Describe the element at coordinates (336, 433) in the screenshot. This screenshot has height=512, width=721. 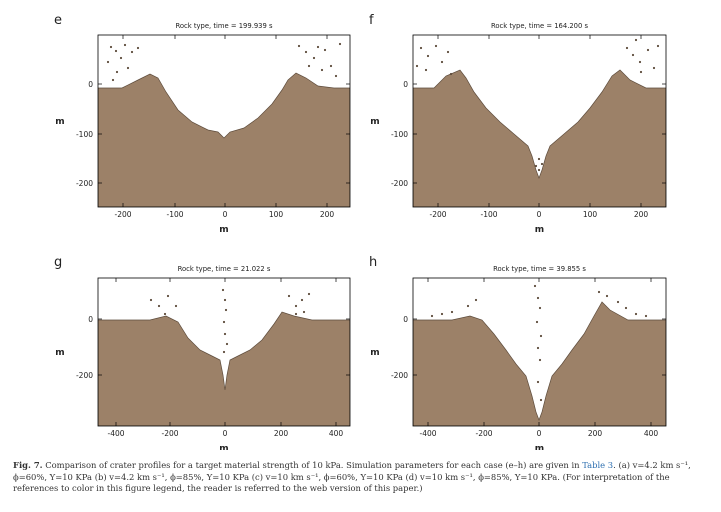
I see `x-tick-label: 400` at that location.